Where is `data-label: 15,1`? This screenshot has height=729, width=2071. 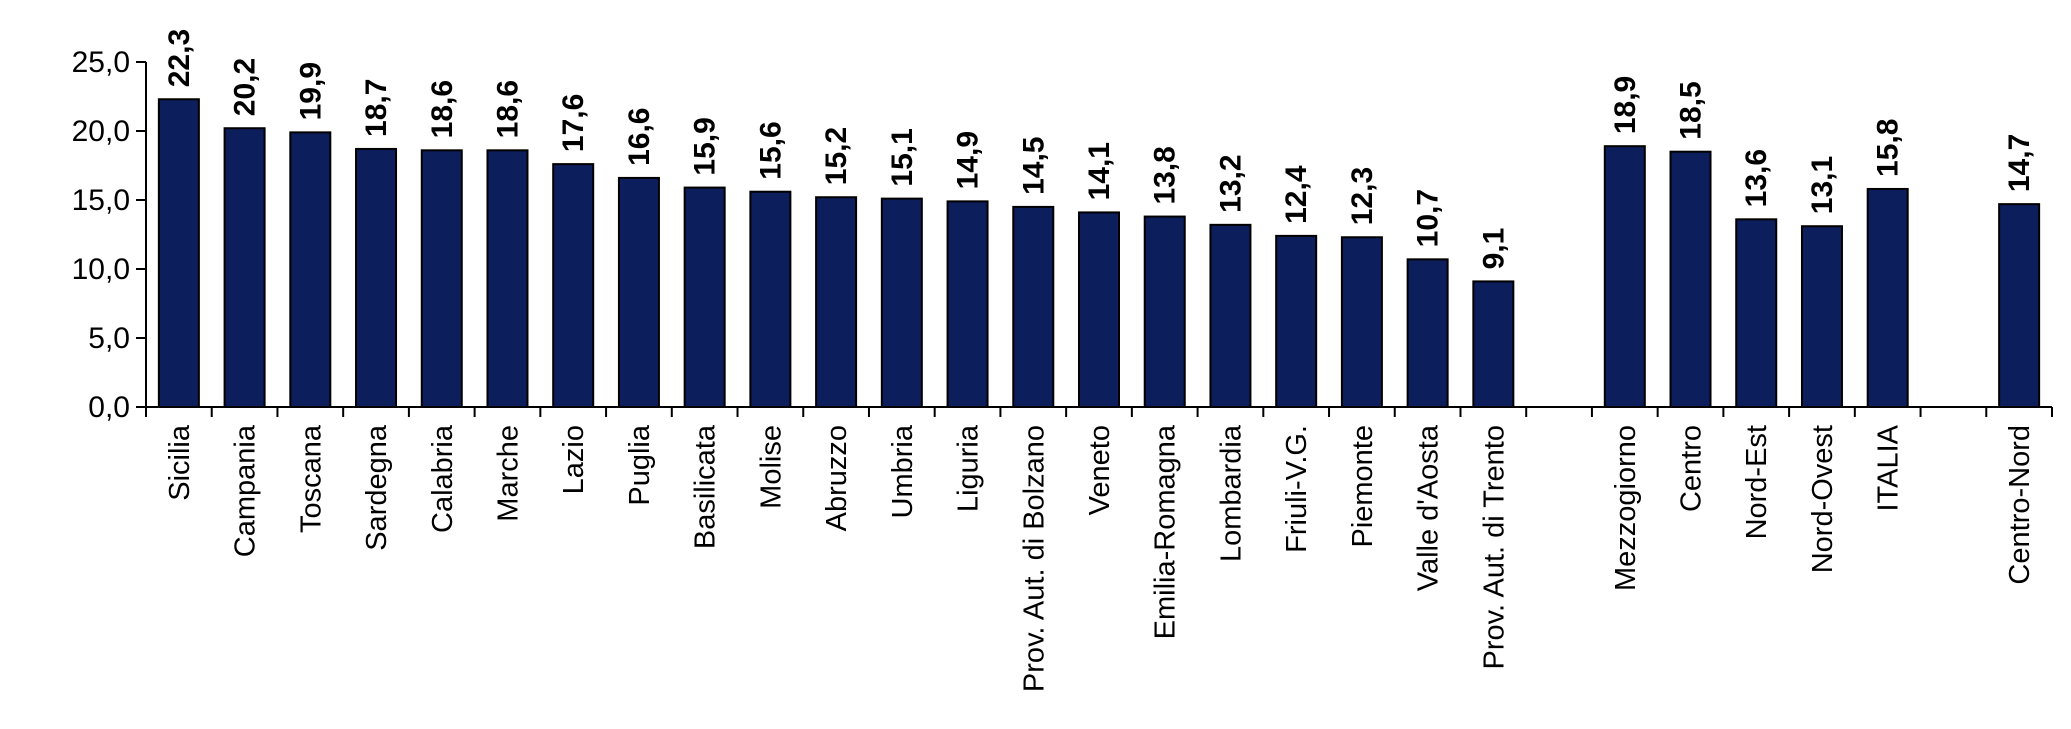 data-label: 15,1 is located at coordinates (902, 157).